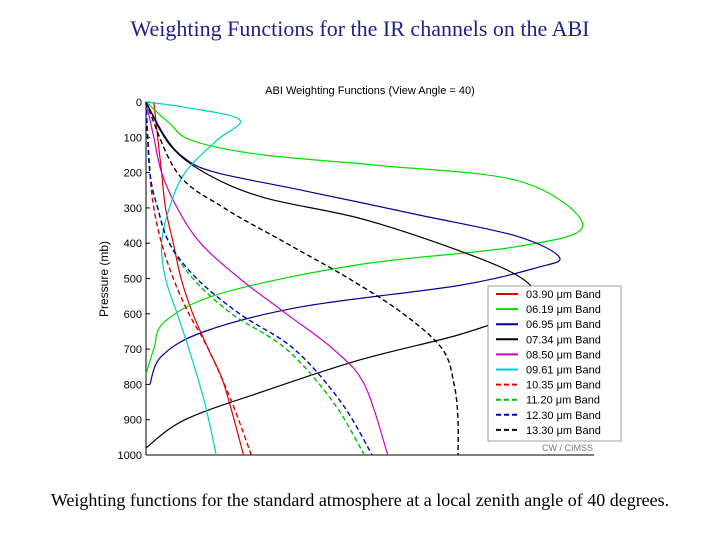 This screenshot has width=720, height=540. What do you see at coordinates (563, 325) in the screenshot?
I see `legend-label: 06.95 μm Band` at bounding box center [563, 325].